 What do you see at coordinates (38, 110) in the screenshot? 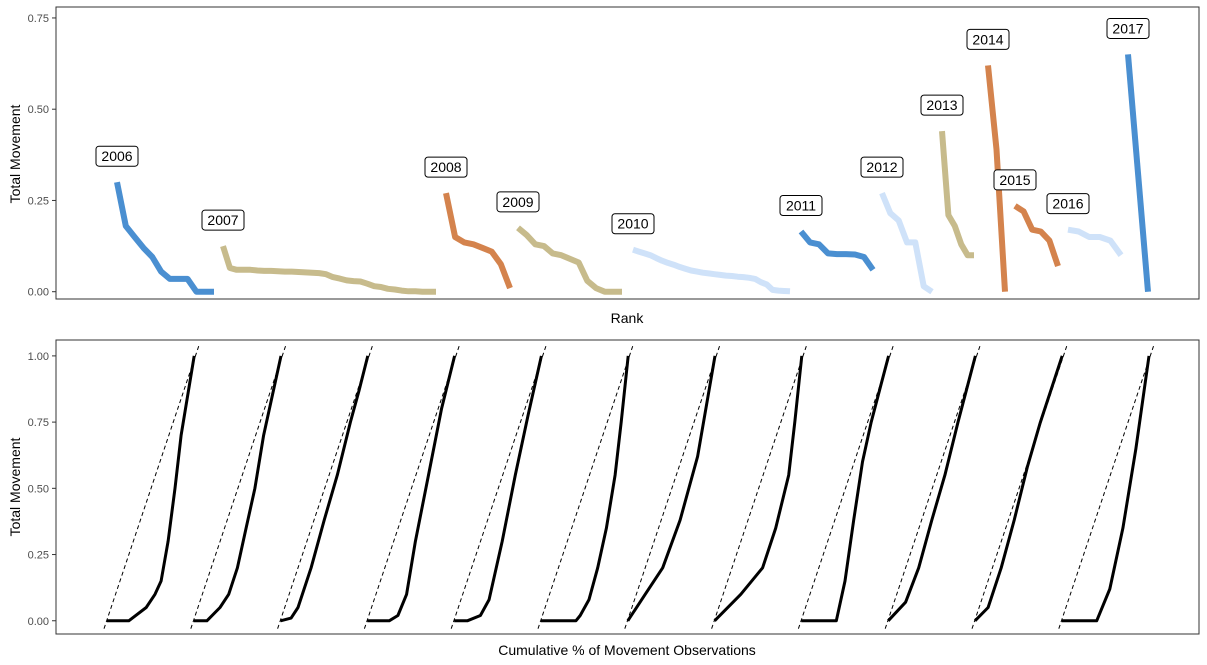
I see `top-y-tick-label: 0.50` at bounding box center [38, 110].